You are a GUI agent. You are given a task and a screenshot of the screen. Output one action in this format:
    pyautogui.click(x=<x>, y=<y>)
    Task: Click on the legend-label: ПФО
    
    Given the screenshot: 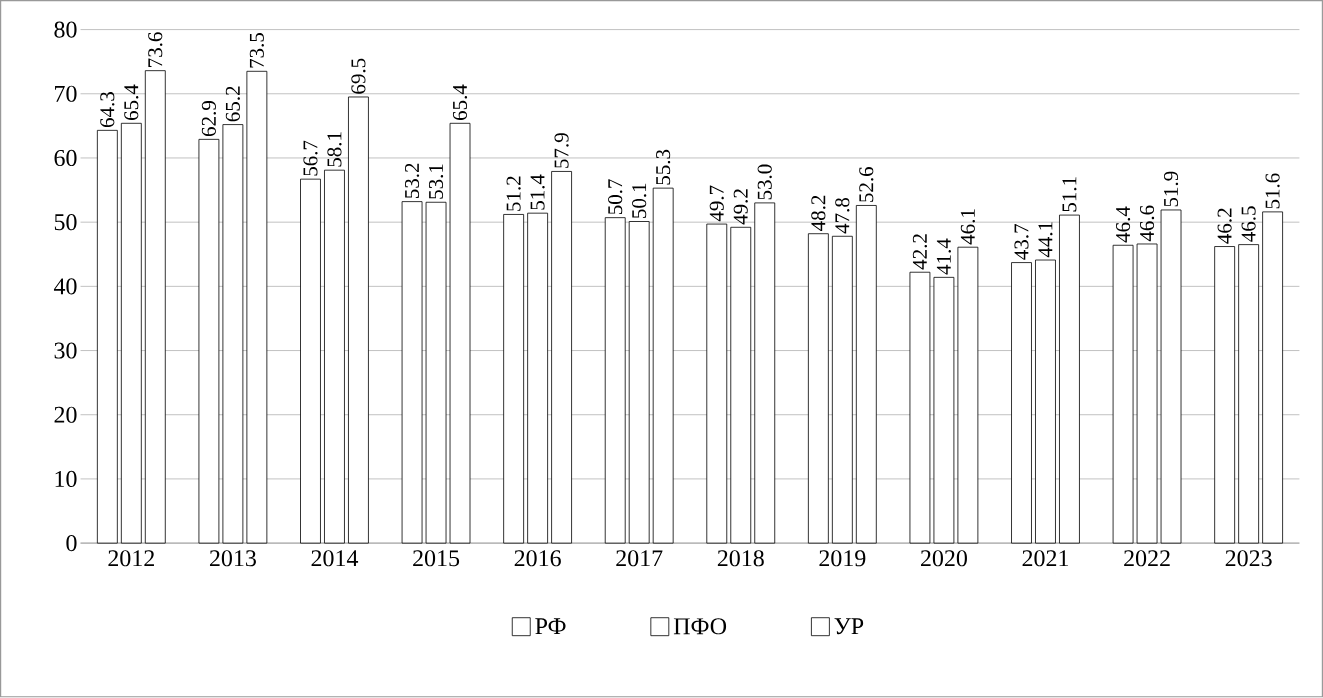 What is the action you would take?
    pyautogui.click(x=700, y=626)
    